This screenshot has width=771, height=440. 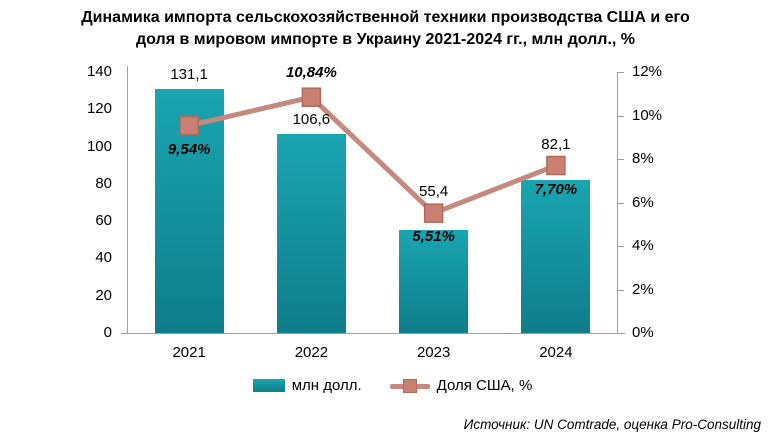 What do you see at coordinates (647, 71) in the screenshot?
I see `y2-axis-label: 12%` at bounding box center [647, 71].